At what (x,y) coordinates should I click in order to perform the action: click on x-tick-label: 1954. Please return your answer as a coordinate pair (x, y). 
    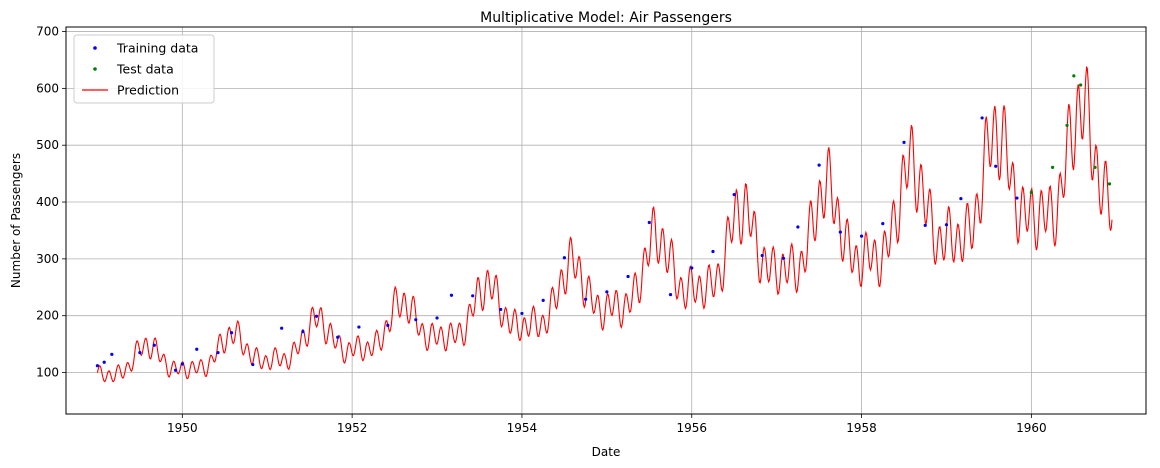
    Looking at the image, I should click on (522, 428).